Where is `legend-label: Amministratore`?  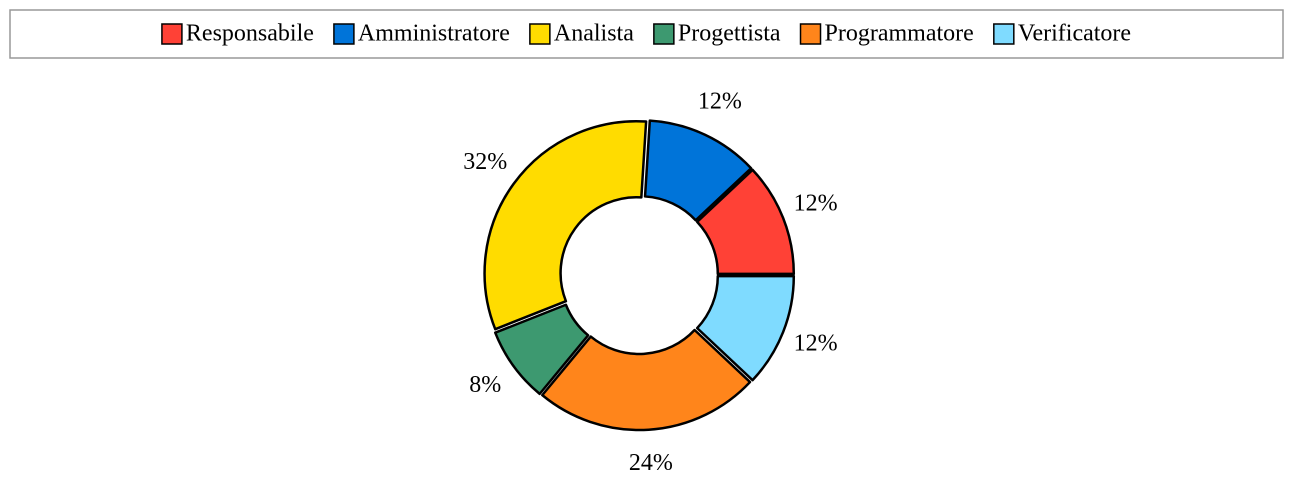 legend-label: Amministratore is located at coordinates (434, 34).